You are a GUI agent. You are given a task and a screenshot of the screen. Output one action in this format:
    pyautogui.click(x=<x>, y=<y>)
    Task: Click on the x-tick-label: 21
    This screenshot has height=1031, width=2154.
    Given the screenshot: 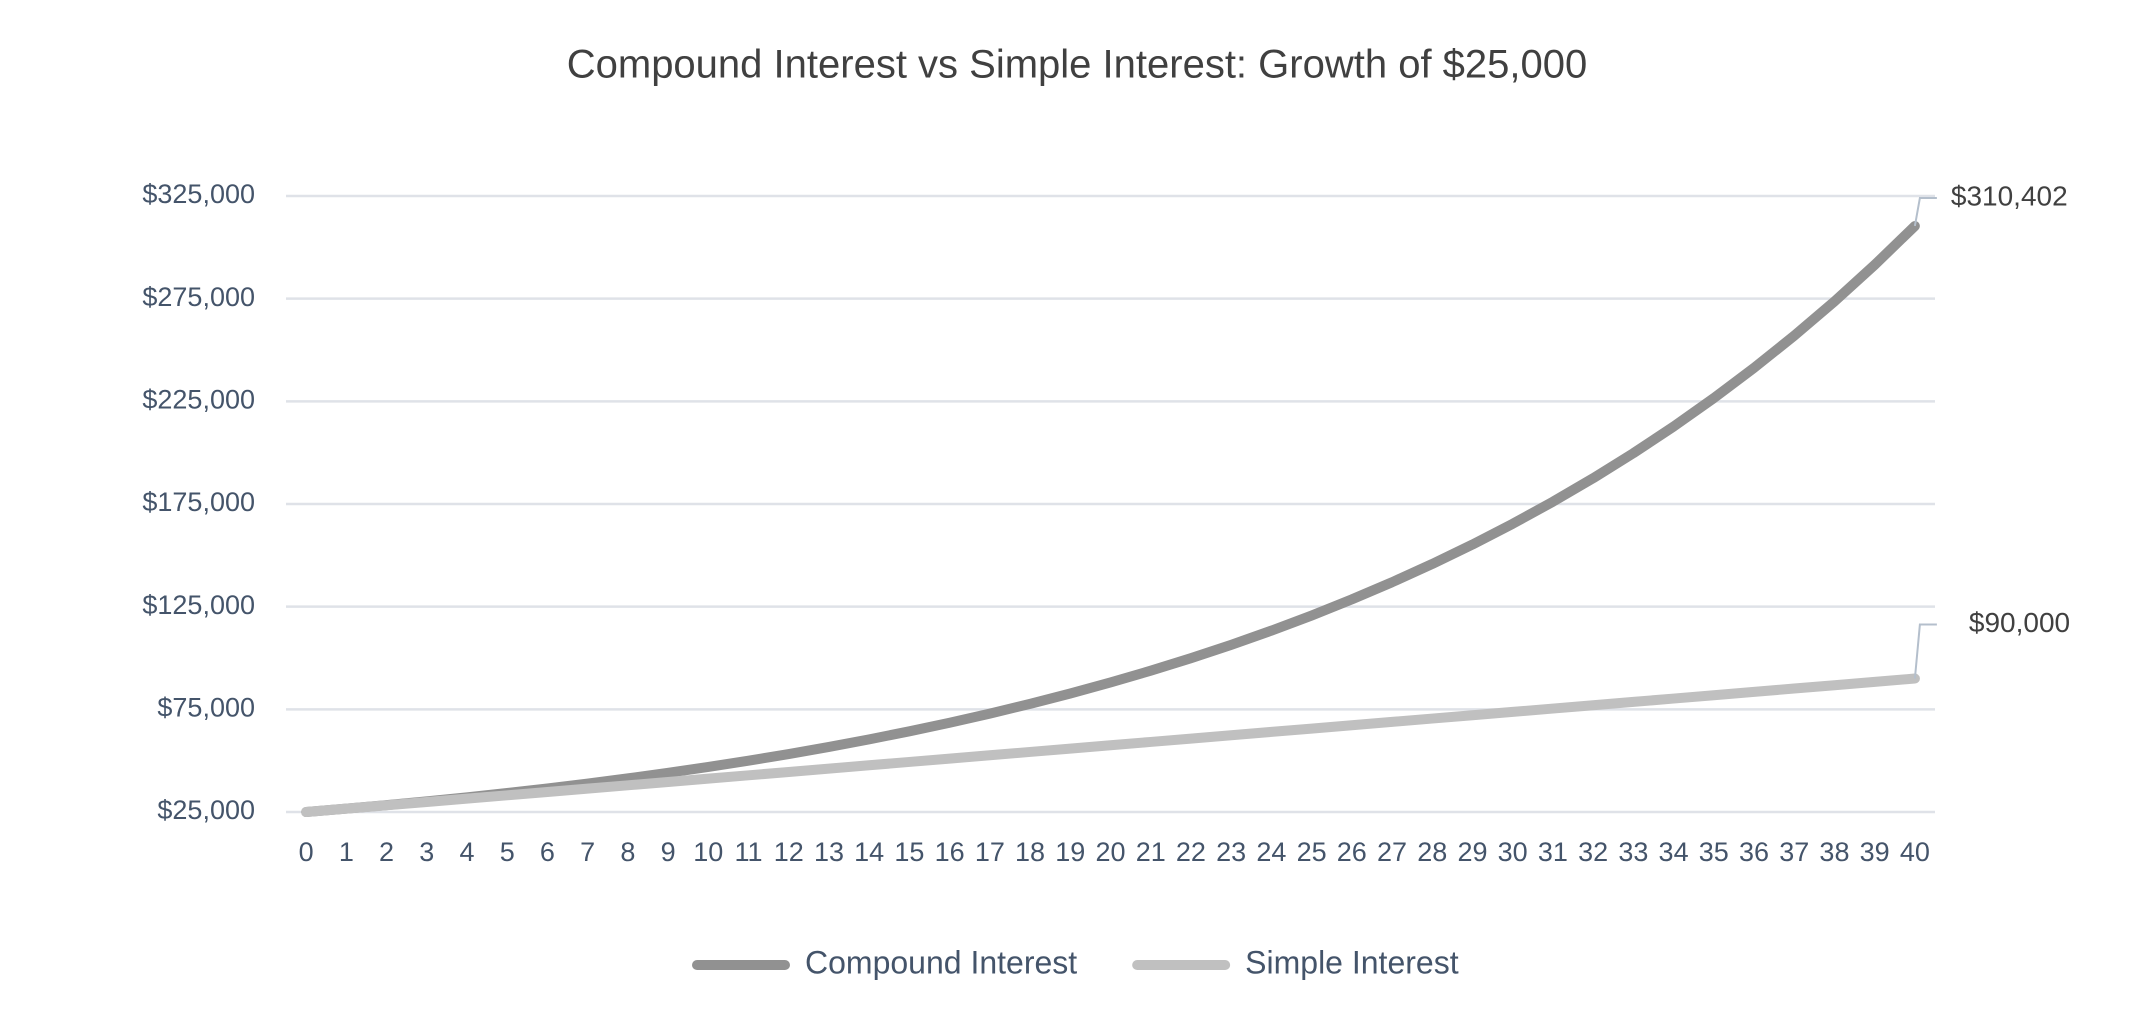 What is the action you would take?
    pyautogui.click(x=1151, y=852)
    